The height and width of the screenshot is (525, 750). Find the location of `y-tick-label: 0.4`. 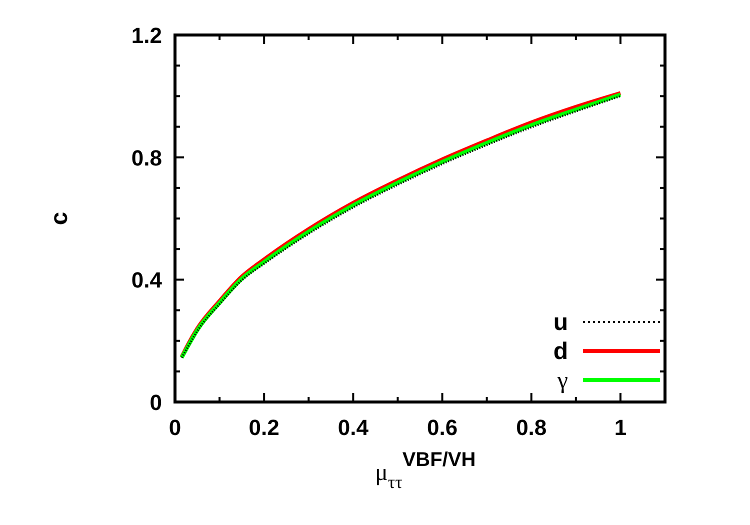

y-tick-label: 0.4 is located at coordinates (147, 280).